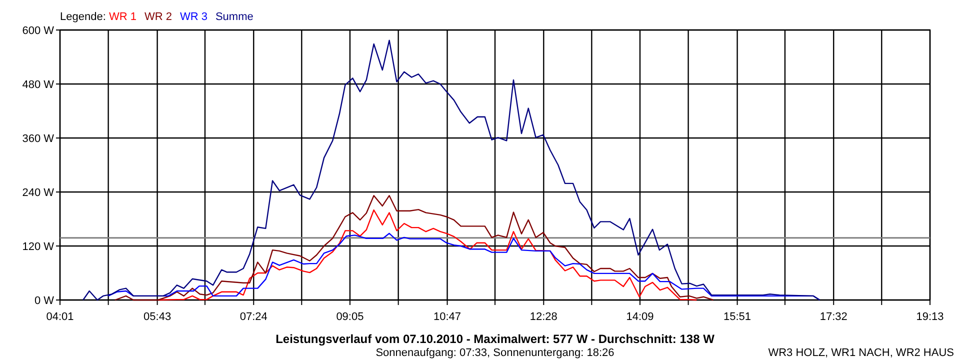 This screenshot has height=360, width=960. What do you see at coordinates (38, 139) in the screenshot?
I see `y-tick-label: 360 W` at bounding box center [38, 139].